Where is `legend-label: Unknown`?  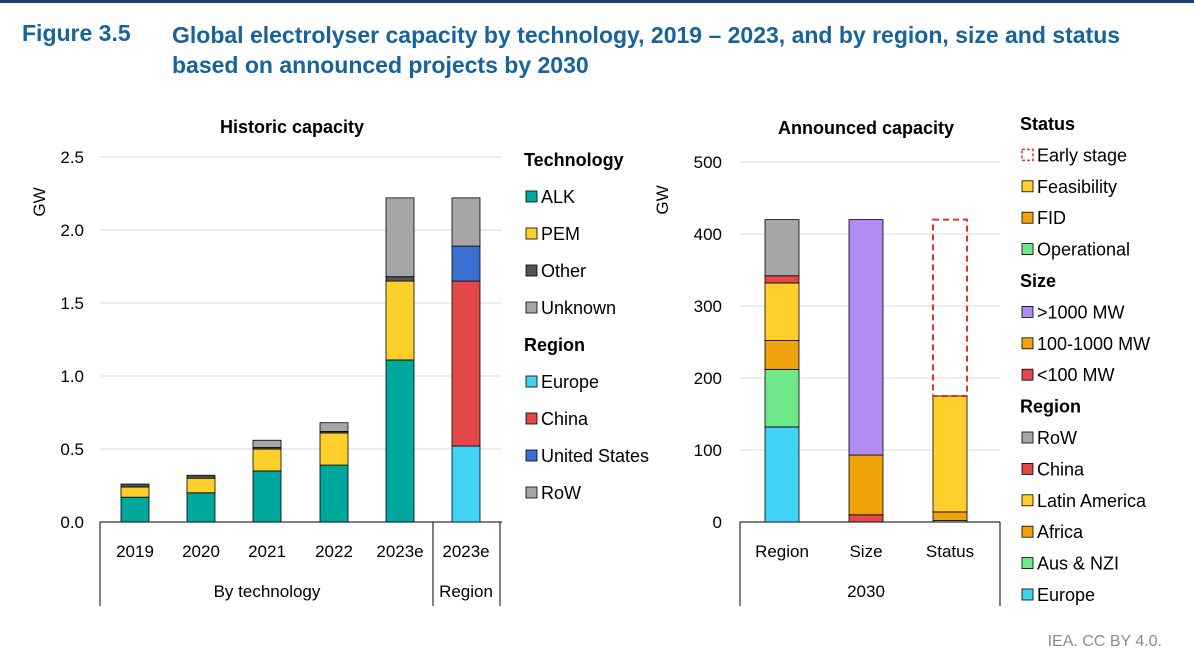 legend-label: Unknown is located at coordinates (578, 308).